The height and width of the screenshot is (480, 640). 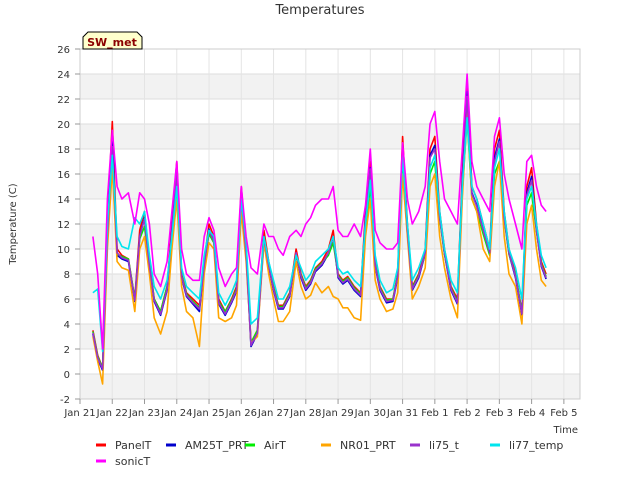 I want to click on legend-label-panelt: PanelT, so click(x=133, y=445).